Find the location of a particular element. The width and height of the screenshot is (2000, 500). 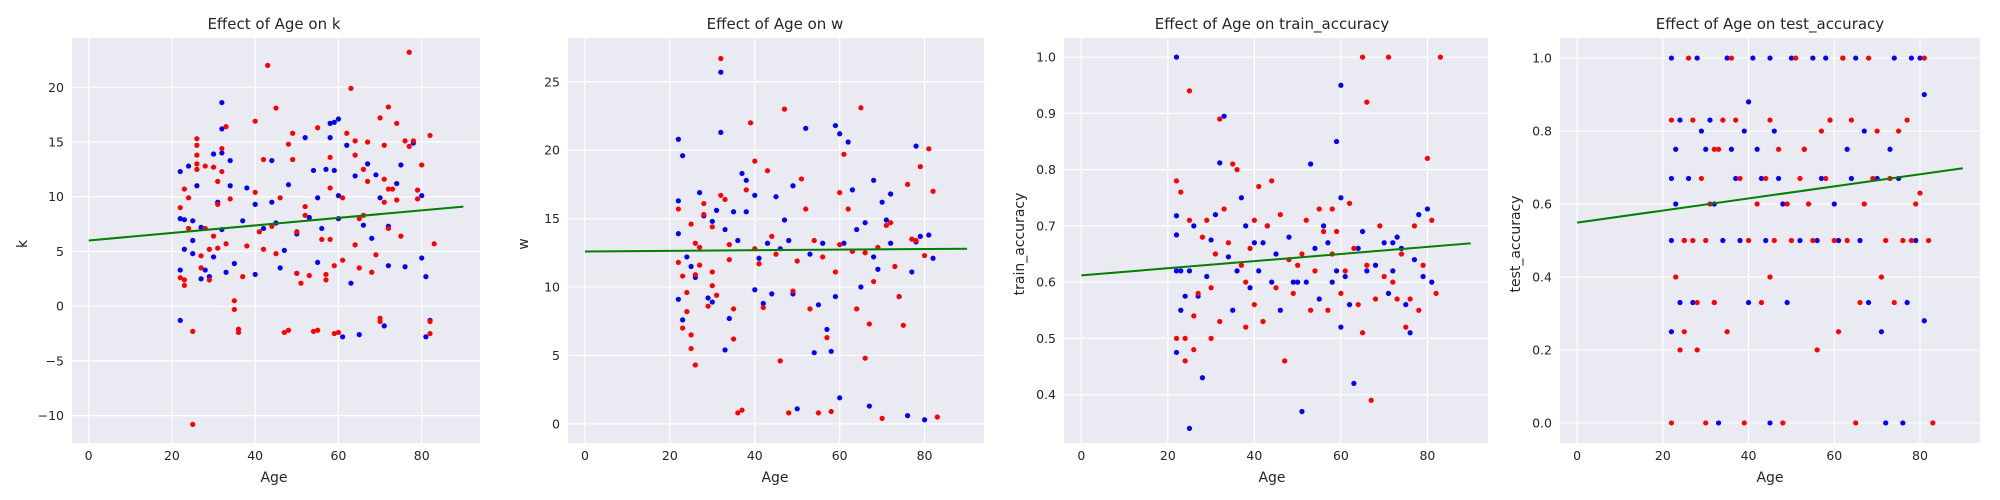

y-tick-label: 1.0 is located at coordinates (1046, 57).